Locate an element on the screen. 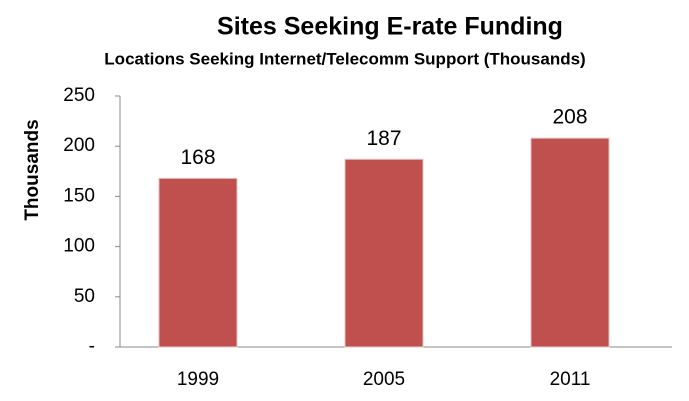  x-tick-label: 2011 is located at coordinates (570, 379).